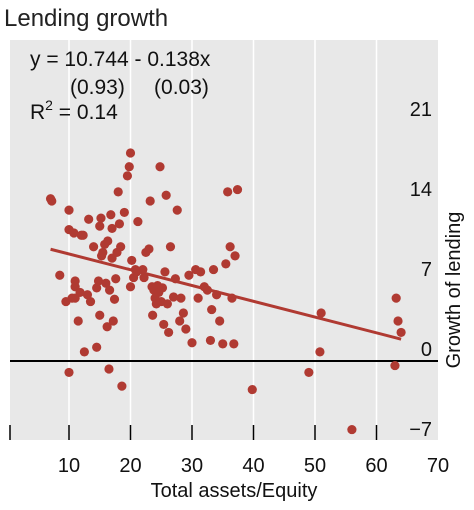 This screenshot has height=510, width=474. What do you see at coordinates (454, 290) in the screenshot?
I see `y-axis-label: Growth of lending` at bounding box center [454, 290].